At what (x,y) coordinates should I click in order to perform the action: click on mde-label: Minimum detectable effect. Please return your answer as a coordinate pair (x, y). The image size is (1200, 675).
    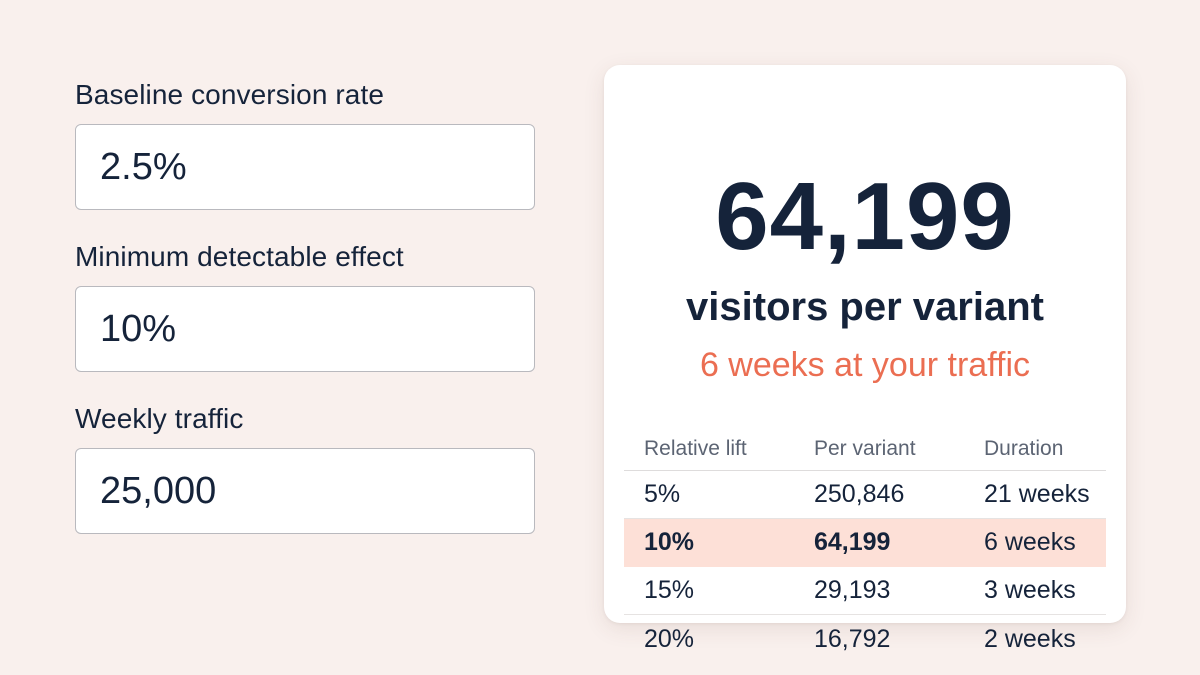
    Looking at the image, I should click on (239, 256).